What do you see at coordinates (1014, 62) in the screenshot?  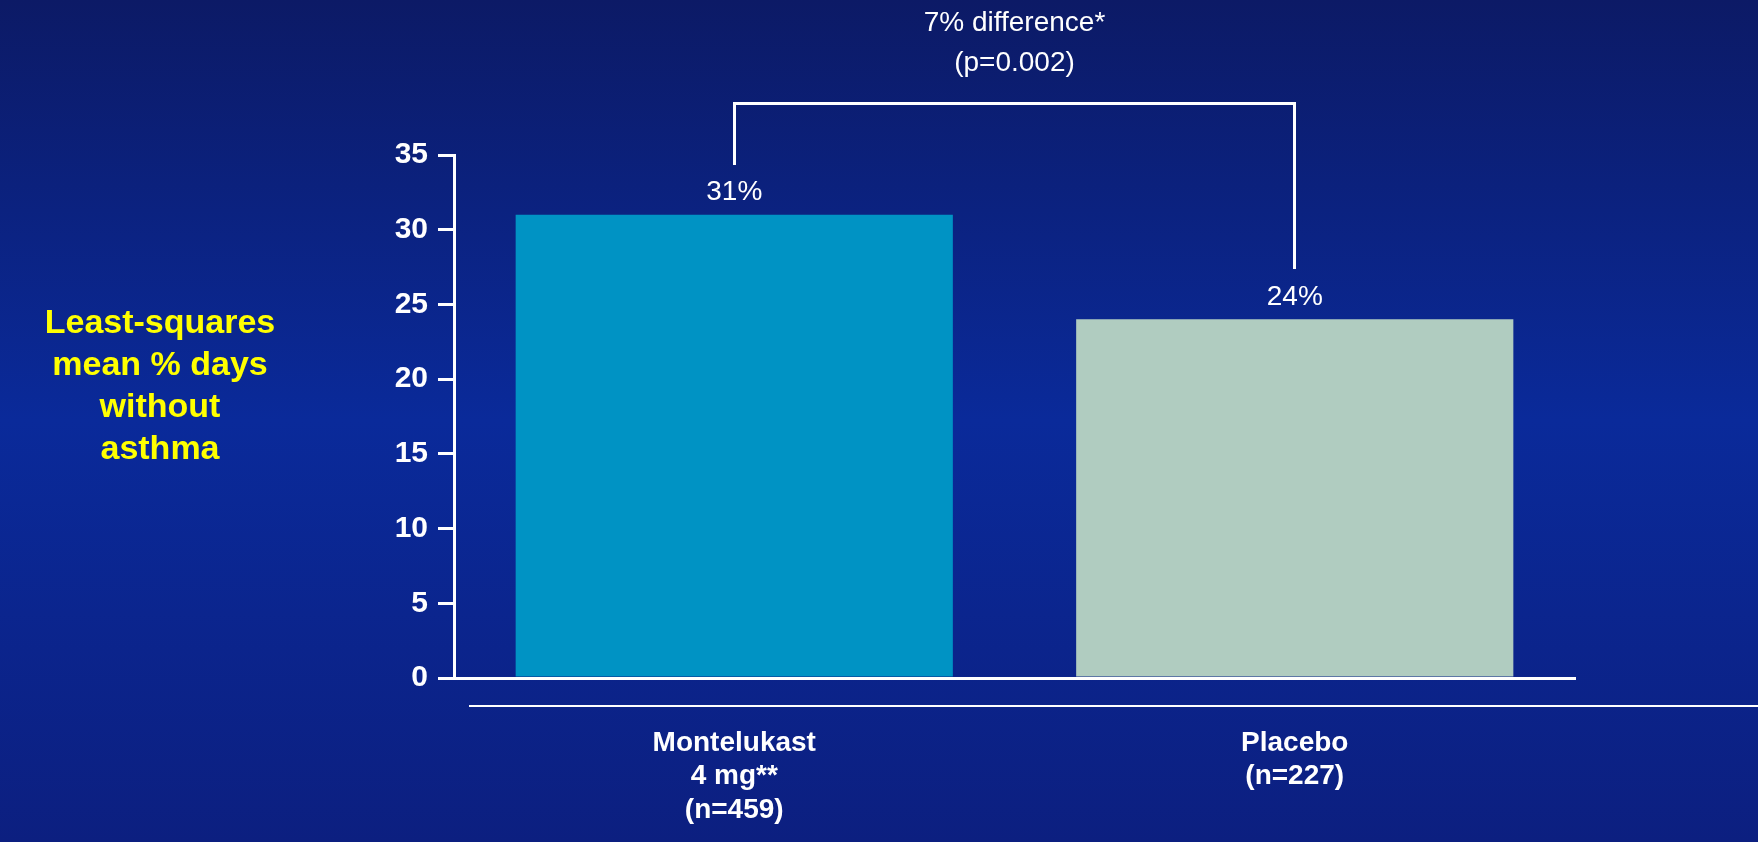 I see `text: (p=0.002)` at bounding box center [1014, 62].